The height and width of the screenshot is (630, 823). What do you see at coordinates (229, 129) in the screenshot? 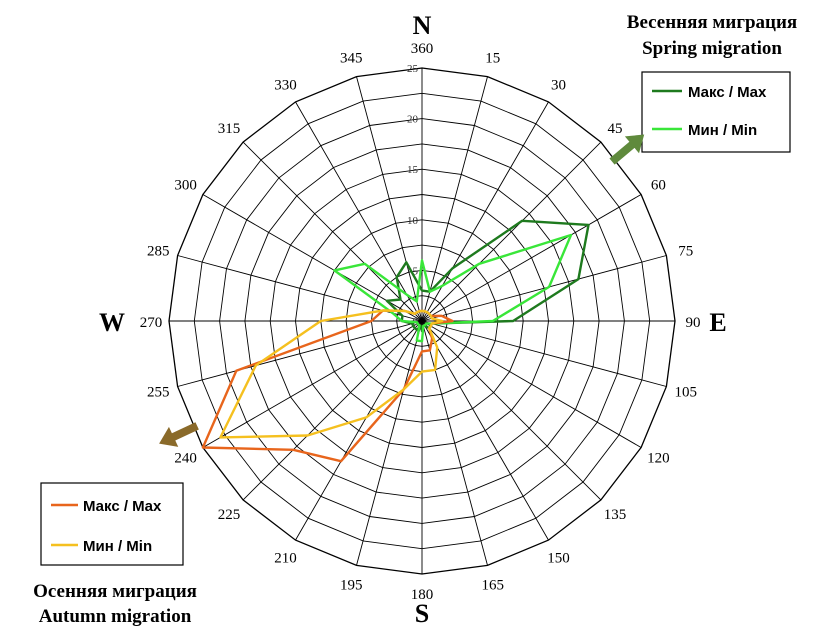
I see `angle-tick-label: 315` at bounding box center [229, 129].